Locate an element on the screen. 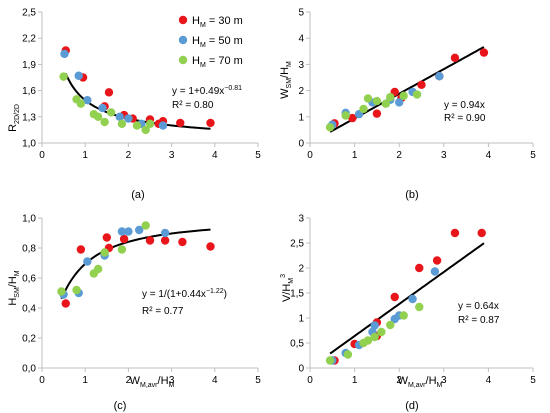 The width and height of the screenshot is (550, 413). panel-a-fit-curve is located at coordinates (137, 101).